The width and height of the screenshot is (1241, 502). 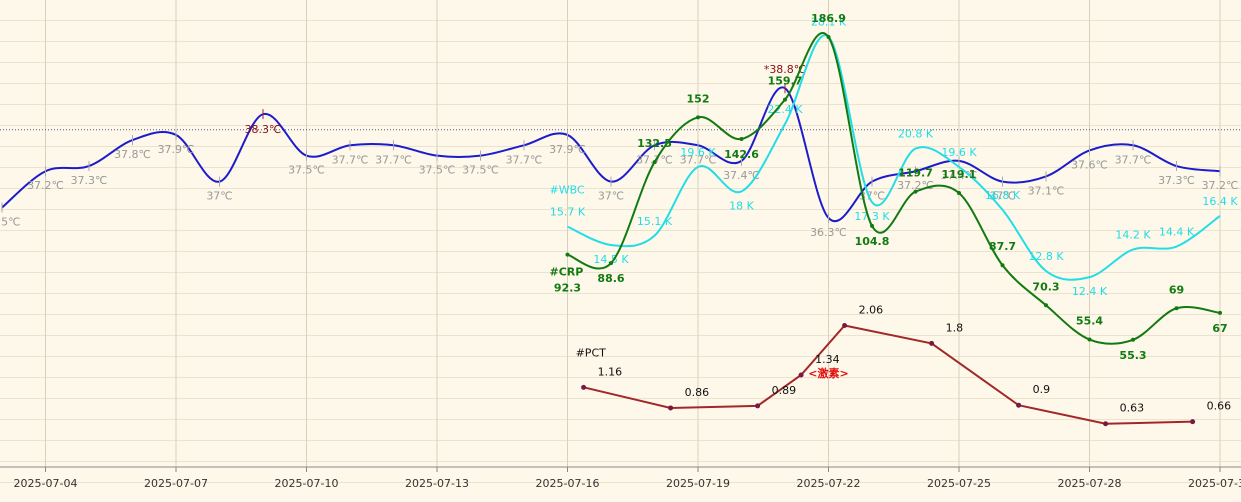 I want to click on value-label: 2.06, so click(x=871, y=310).